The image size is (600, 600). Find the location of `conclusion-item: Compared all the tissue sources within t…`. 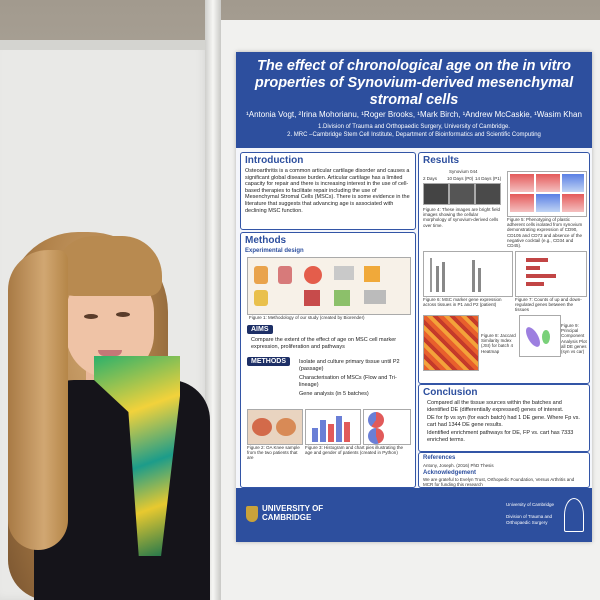

conclusion-item: Compared all the tissue sources within t… is located at coordinates (495, 406).